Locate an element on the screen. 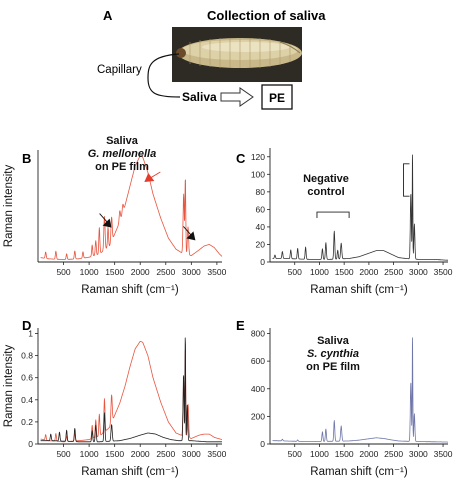 This screenshot has width=460, height=480. y-tick-label: 200 is located at coordinates (258, 416).